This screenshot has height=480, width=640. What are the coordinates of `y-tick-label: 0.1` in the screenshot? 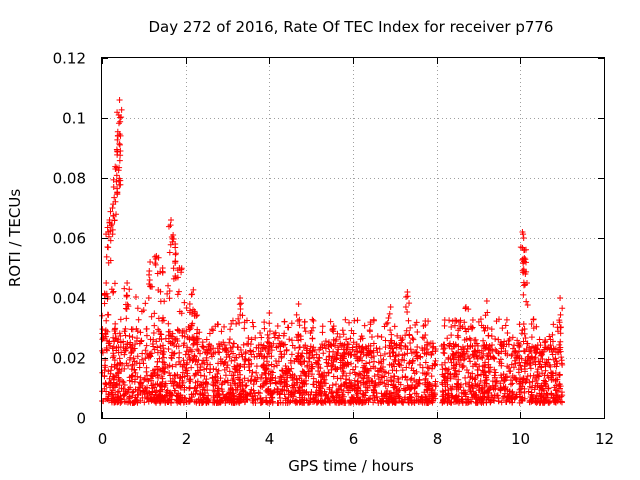 It's located at (74, 119).